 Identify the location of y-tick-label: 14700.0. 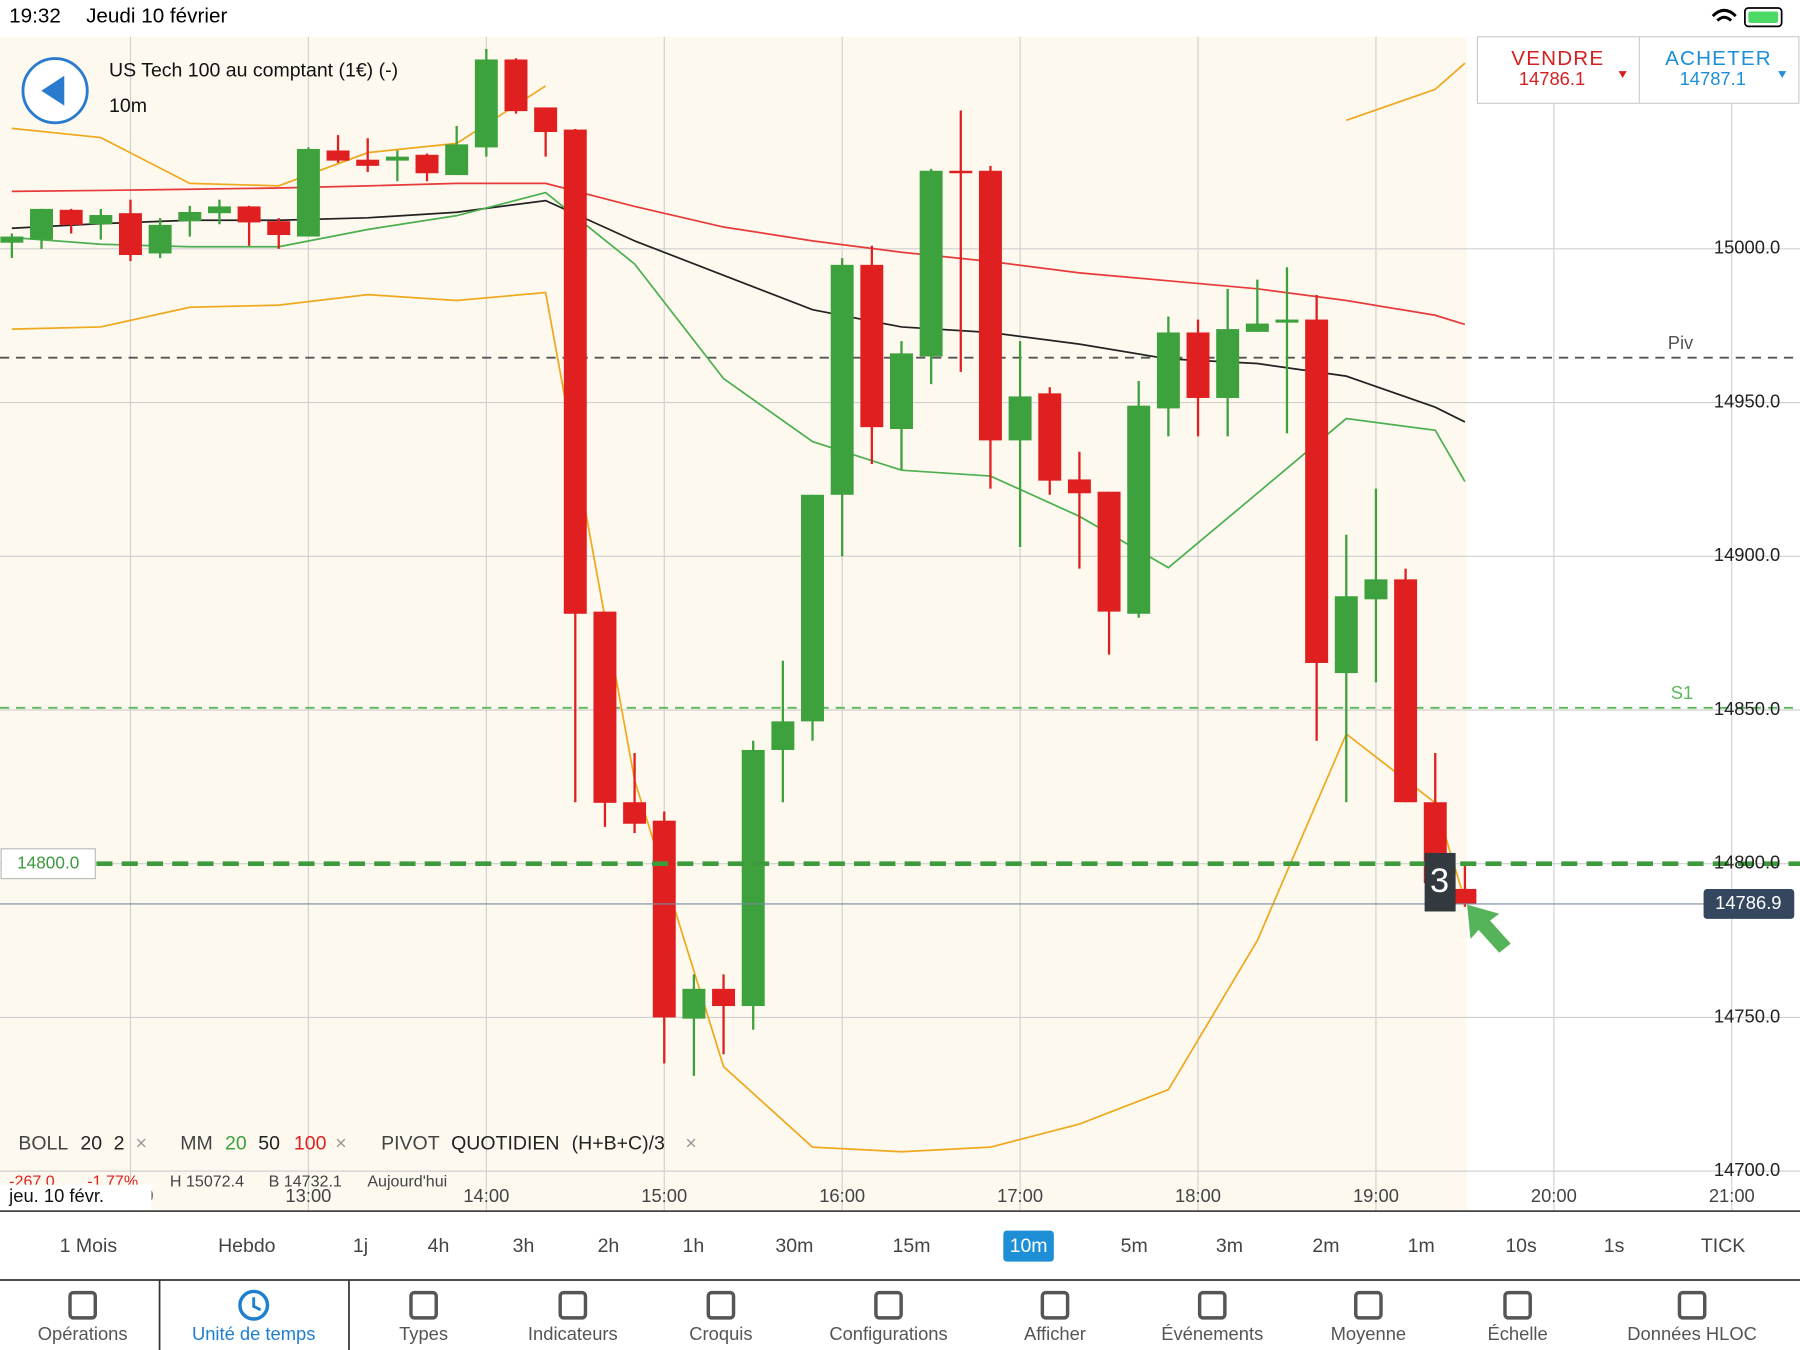
(1747, 1169).